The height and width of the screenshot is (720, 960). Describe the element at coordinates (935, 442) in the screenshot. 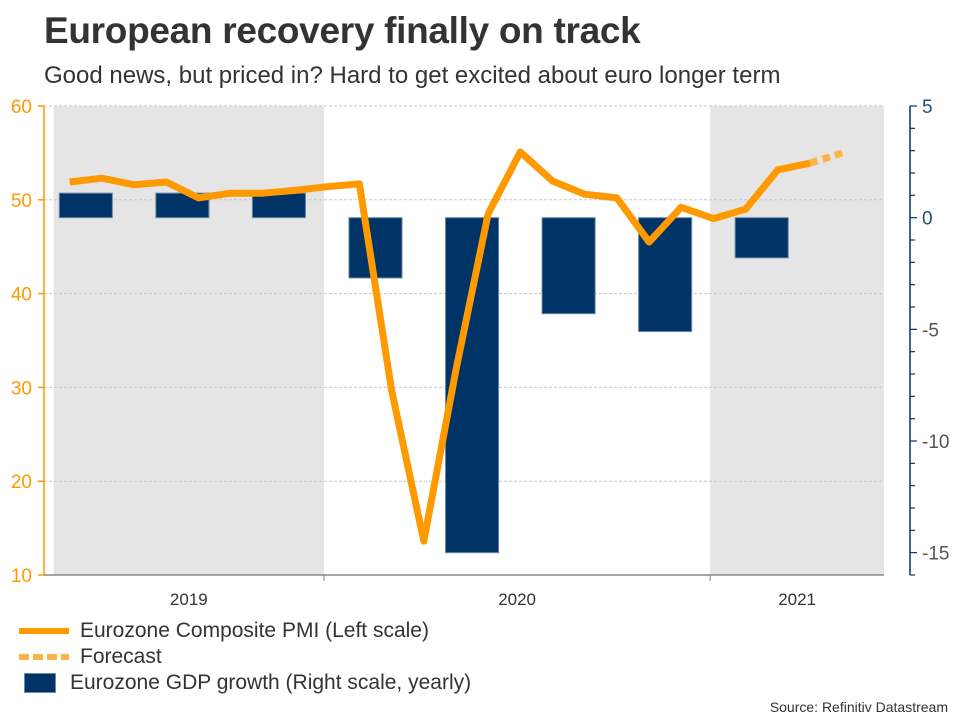

I see `right-tick-label: -10` at that location.